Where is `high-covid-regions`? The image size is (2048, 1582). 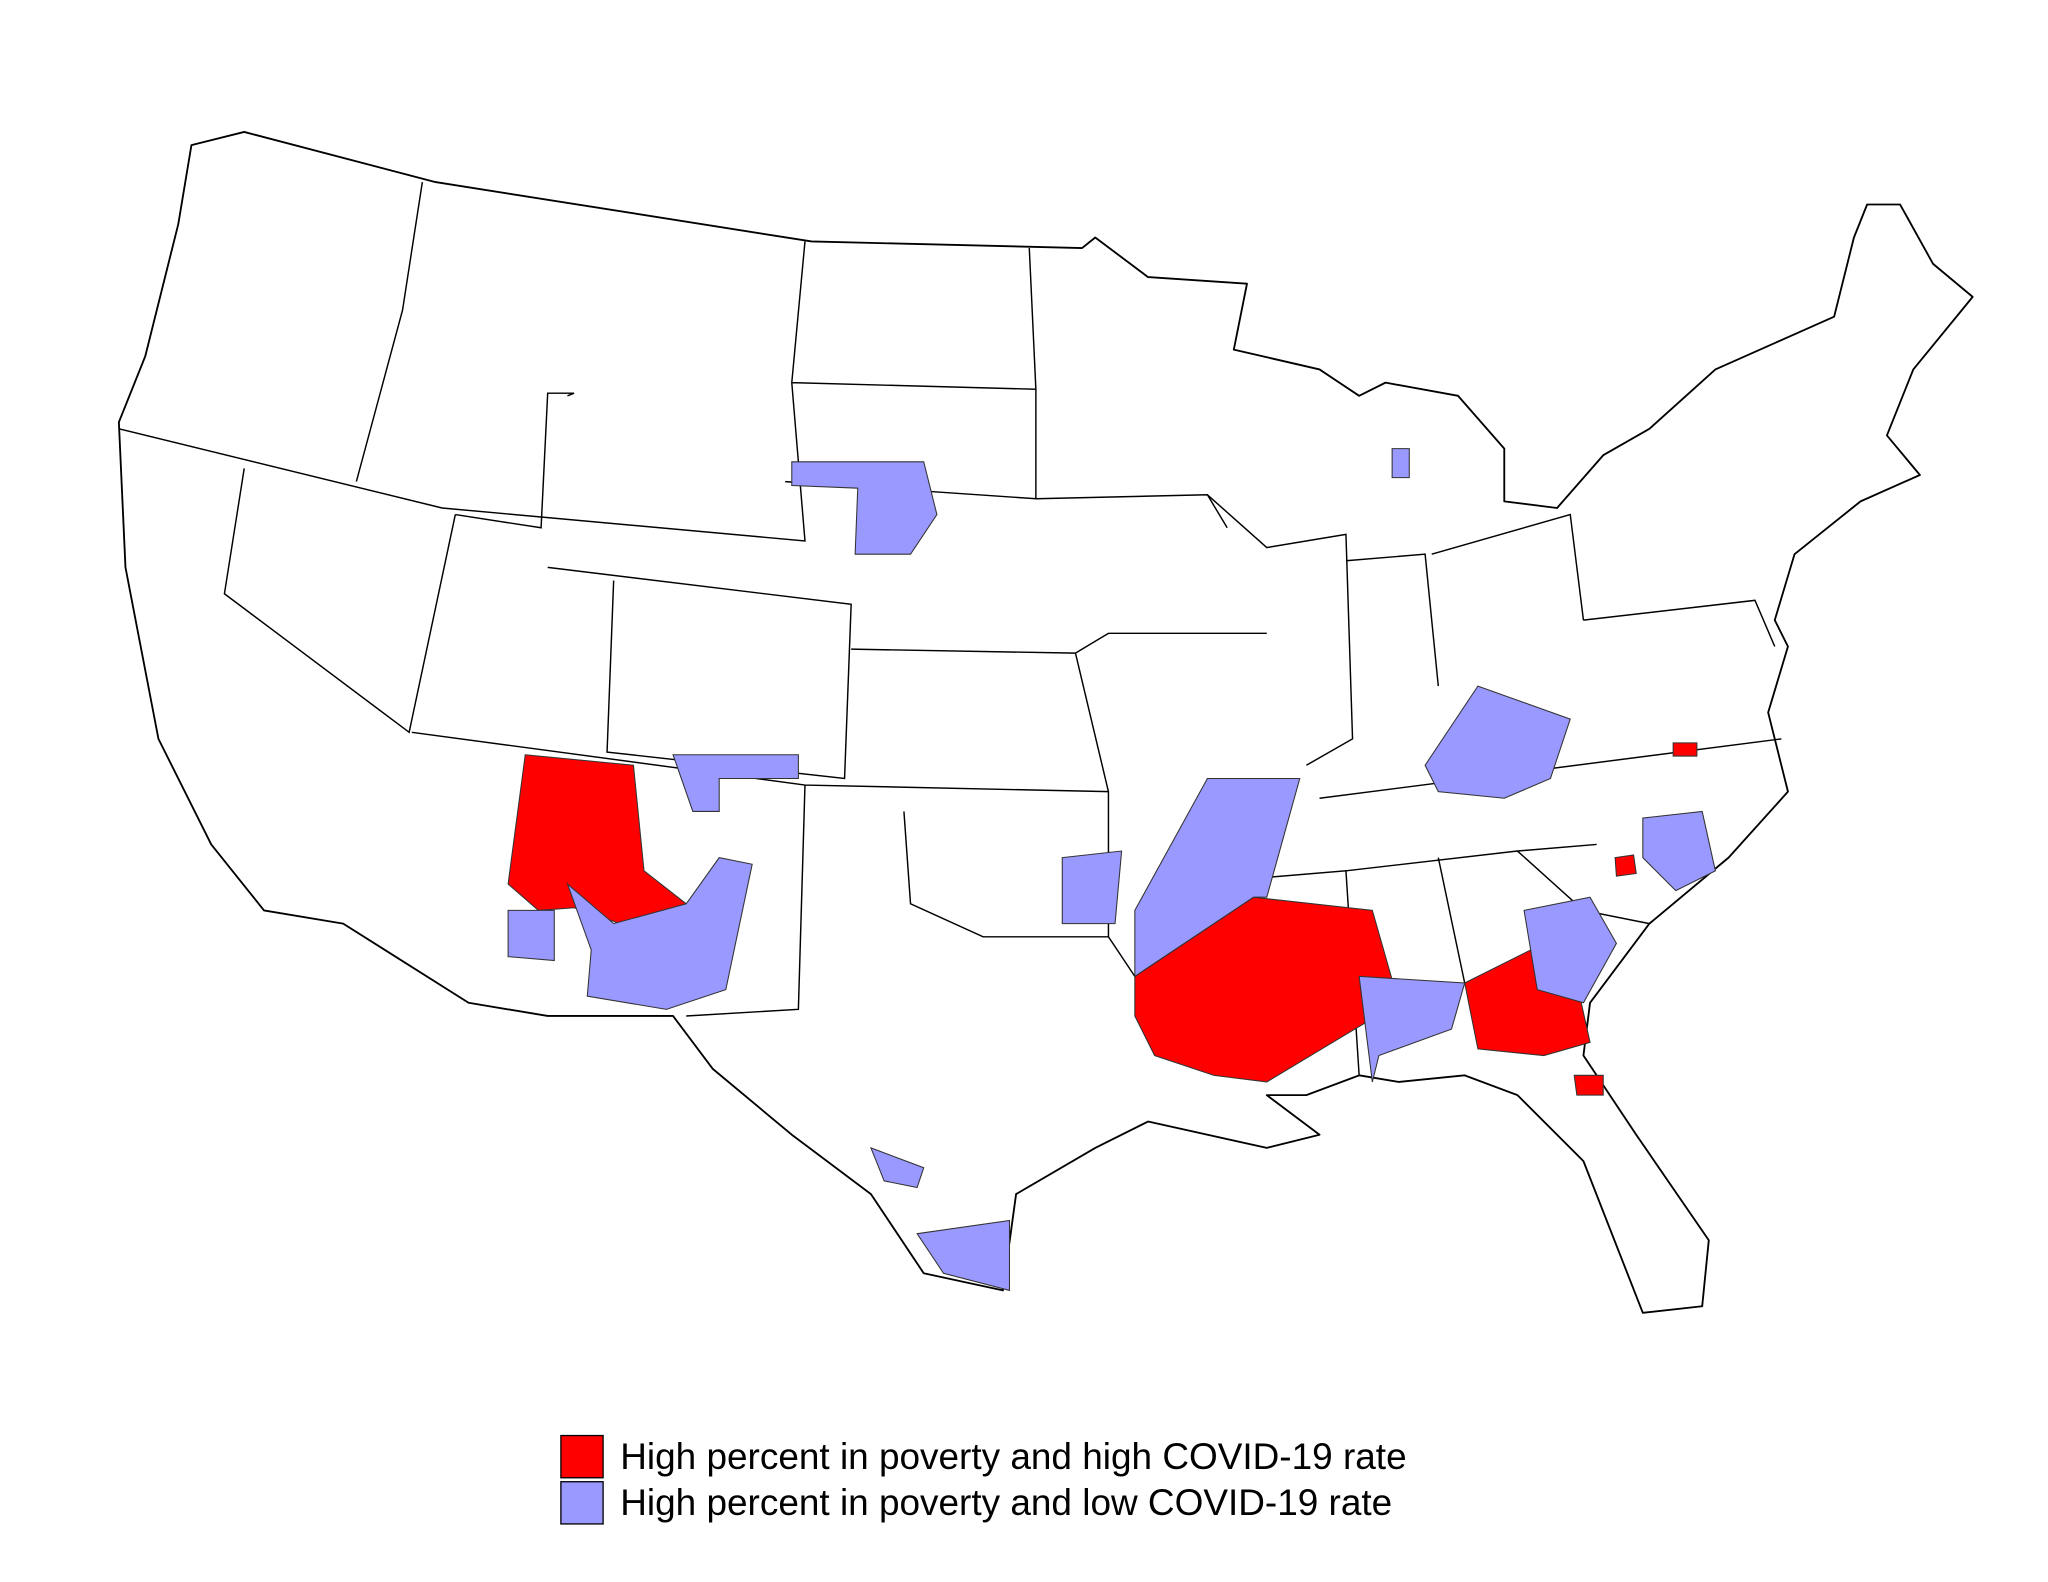 high-covid-regions is located at coordinates (1102, 919).